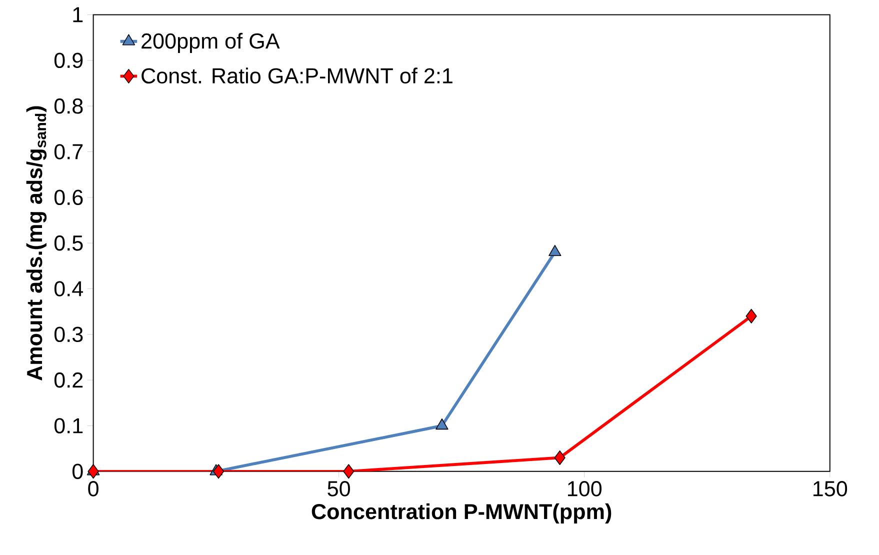  Describe the element at coordinates (297, 76) in the screenshot. I see `legend-label: Const. Ratio GA:P-MWNT of 2:1` at that location.